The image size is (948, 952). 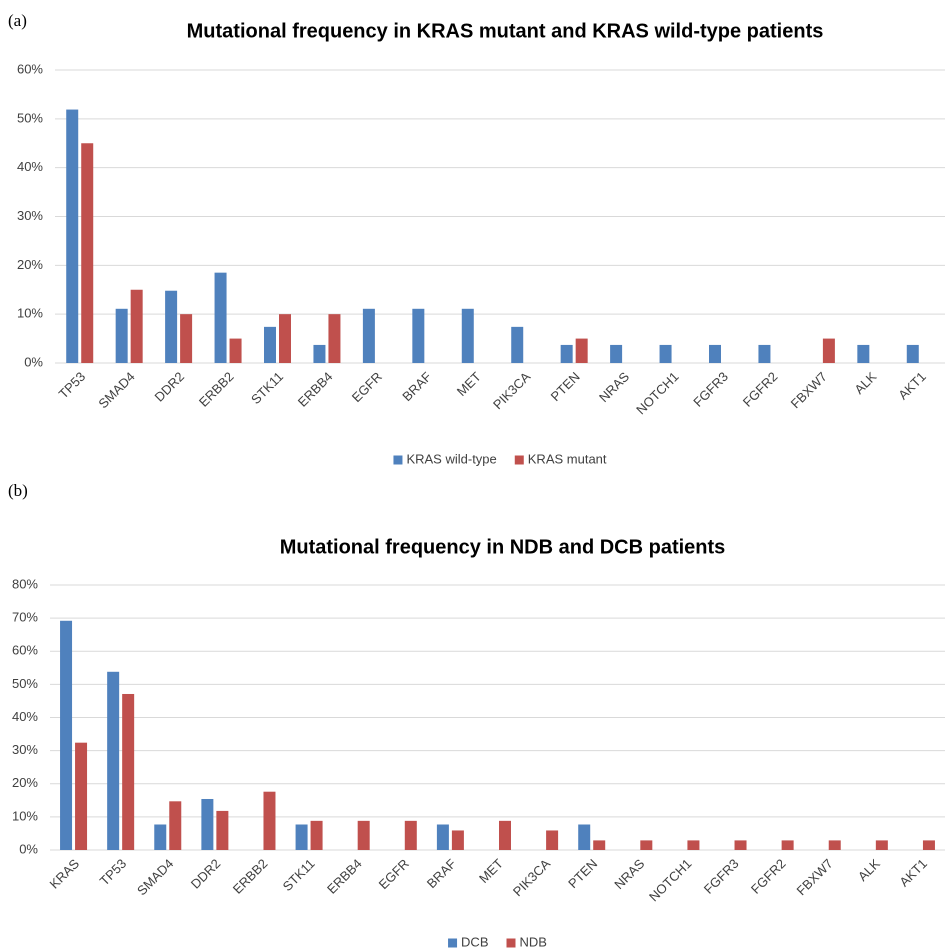 I want to click on x-tick-label: ERBB4, so click(x=315, y=389).